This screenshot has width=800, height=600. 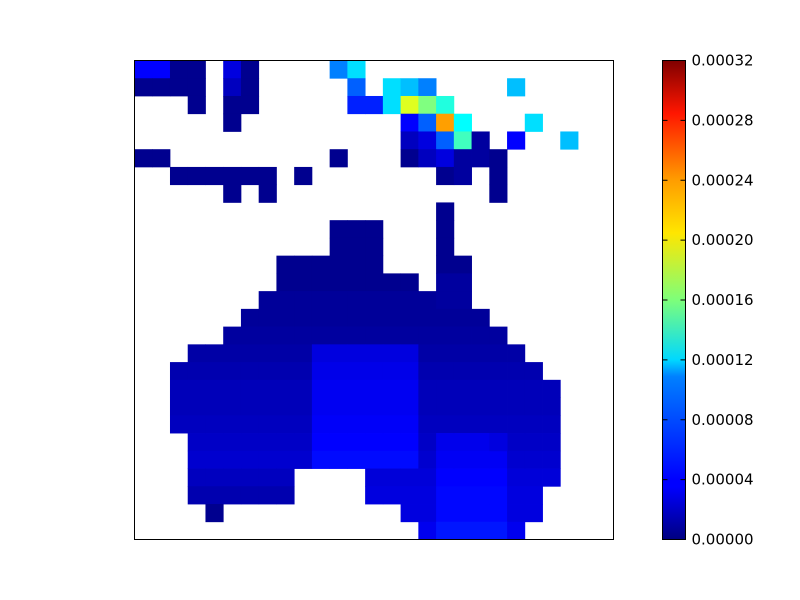 What do you see at coordinates (723, 420) in the screenshot?
I see `colorbar-tick-label: 0.00008` at bounding box center [723, 420].